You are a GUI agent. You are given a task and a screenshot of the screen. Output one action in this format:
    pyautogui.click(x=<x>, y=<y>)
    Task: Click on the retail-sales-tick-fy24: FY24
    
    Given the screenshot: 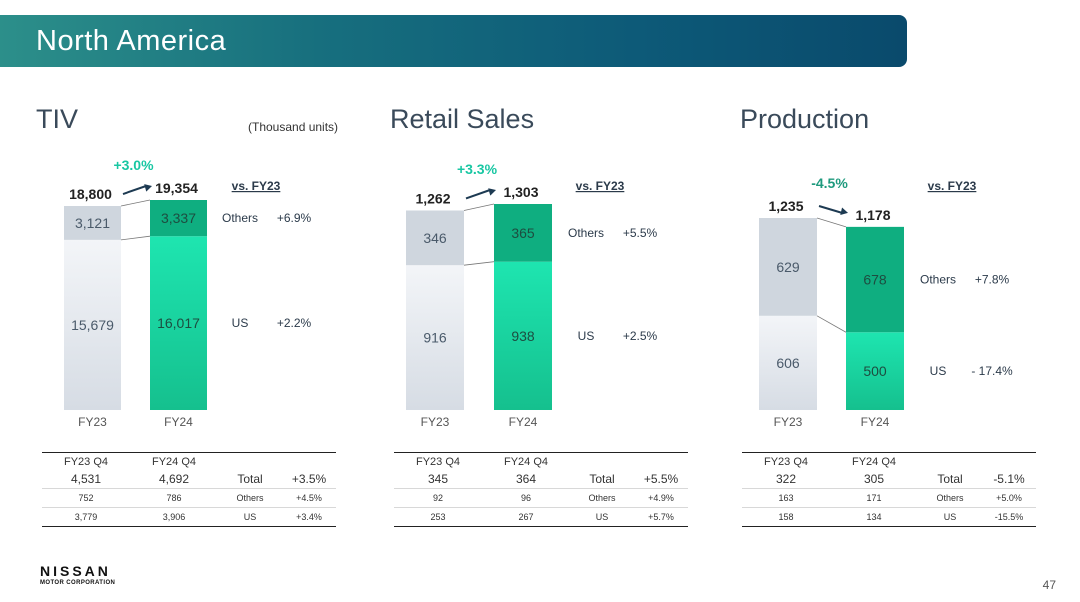 What is the action you would take?
    pyautogui.click(x=523, y=422)
    